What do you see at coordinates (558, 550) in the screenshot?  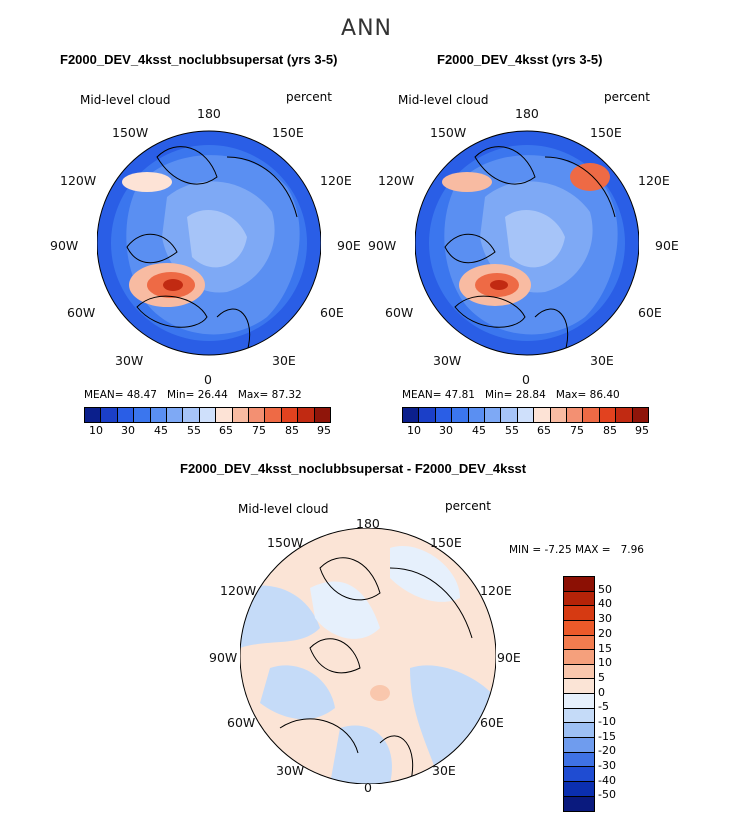 I see `min-value: -7.25` at bounding box center [558, 550].